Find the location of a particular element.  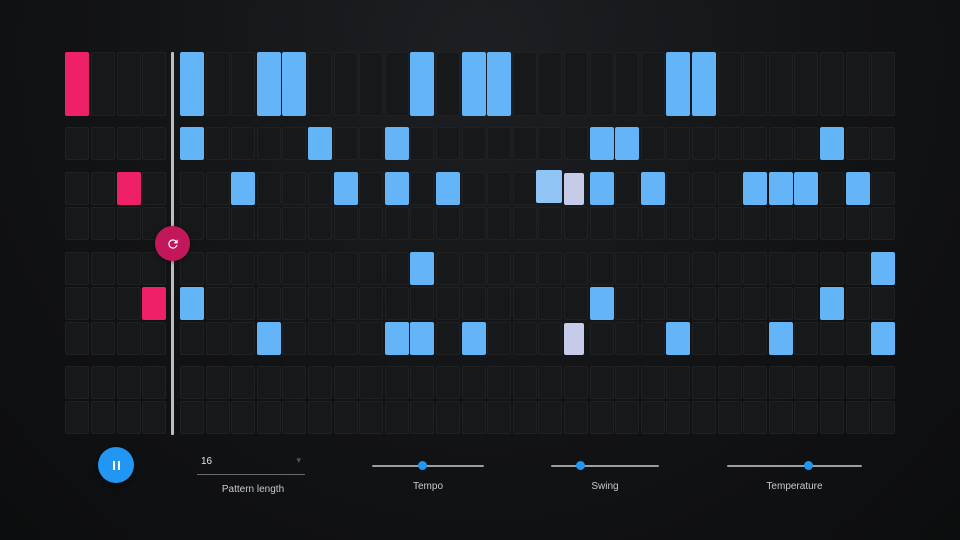

tempo-slider-track is located at coordinates (428, 466).